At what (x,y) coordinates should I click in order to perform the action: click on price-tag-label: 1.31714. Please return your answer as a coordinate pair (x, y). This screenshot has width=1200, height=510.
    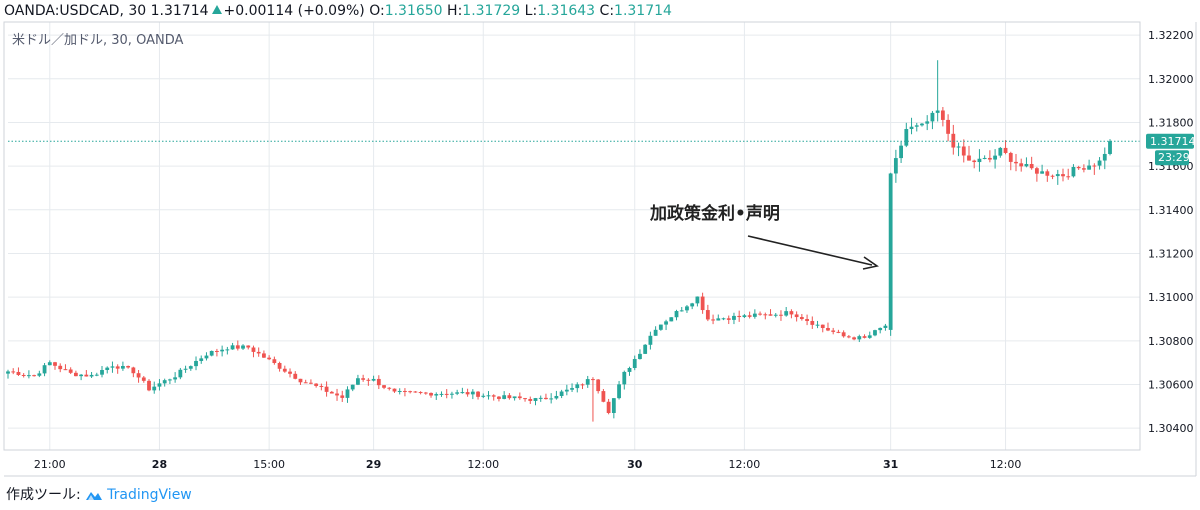
    Looking at the image, I should click on (1173, 141).